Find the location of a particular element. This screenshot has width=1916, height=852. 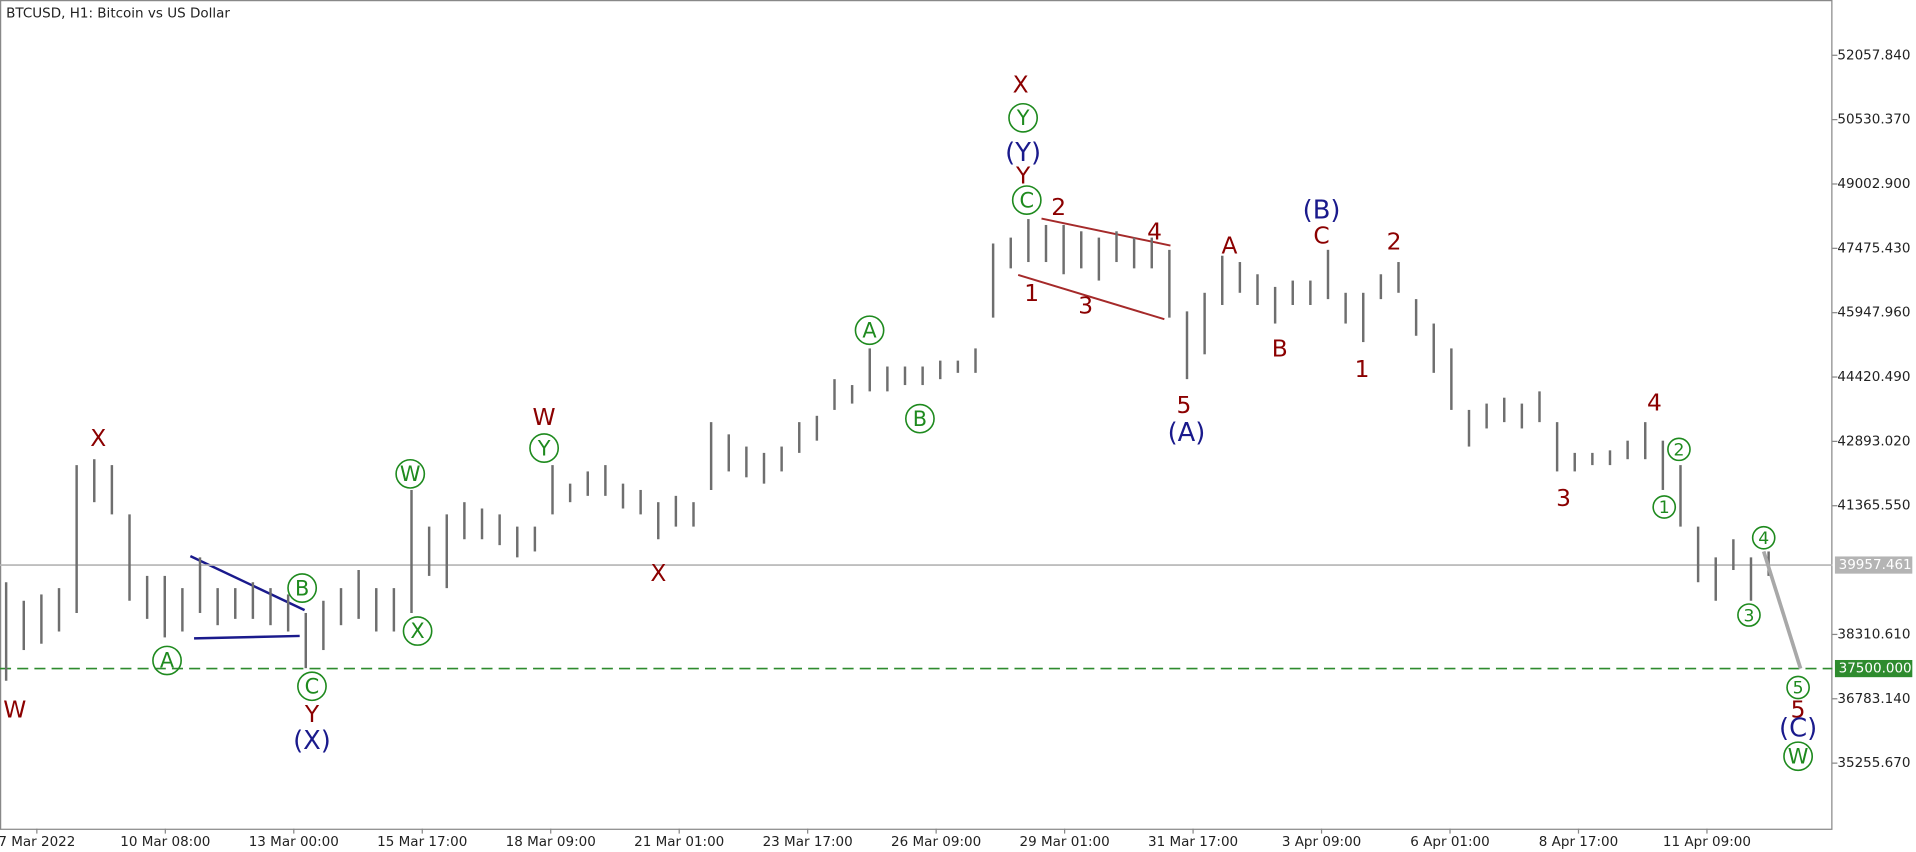

x-tick-label: 6 Apr 01:00 is located at coordinates (1449, 842).